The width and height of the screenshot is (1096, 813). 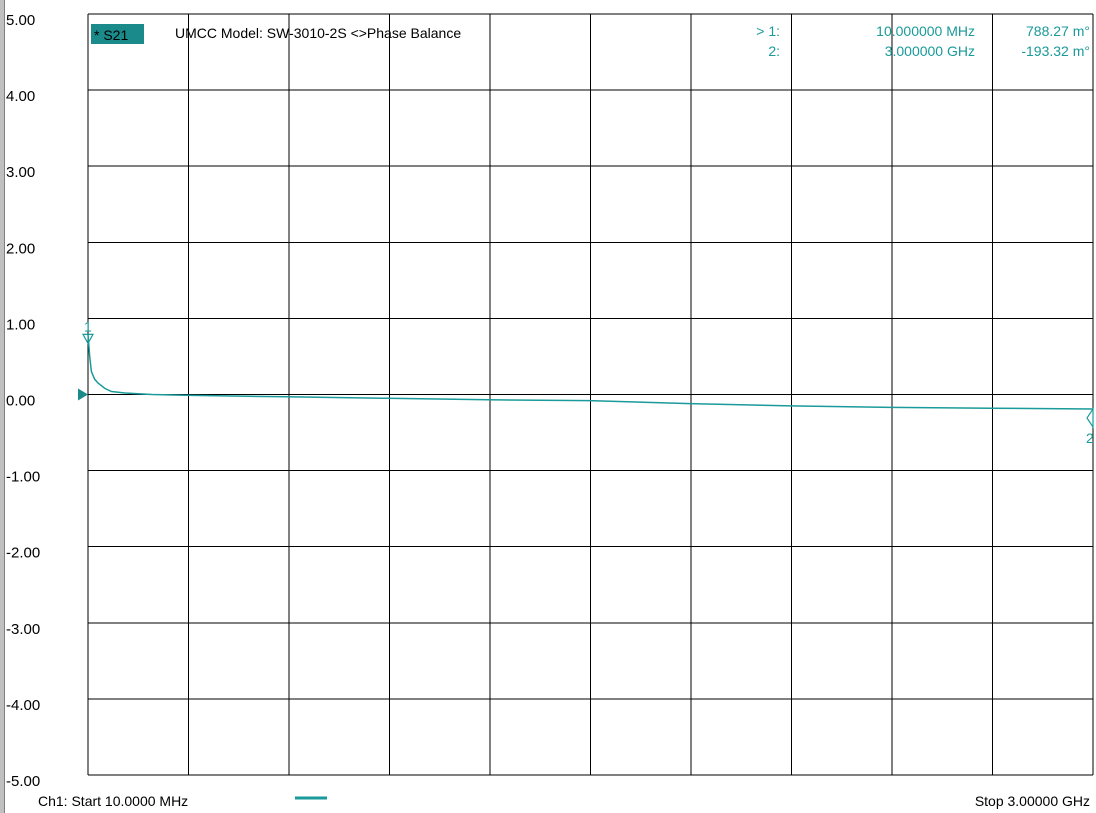 What do you see at coordinates (88, 339) in the screenshot?
I see `marker-1-symbol` at bounding box center [88, 339].